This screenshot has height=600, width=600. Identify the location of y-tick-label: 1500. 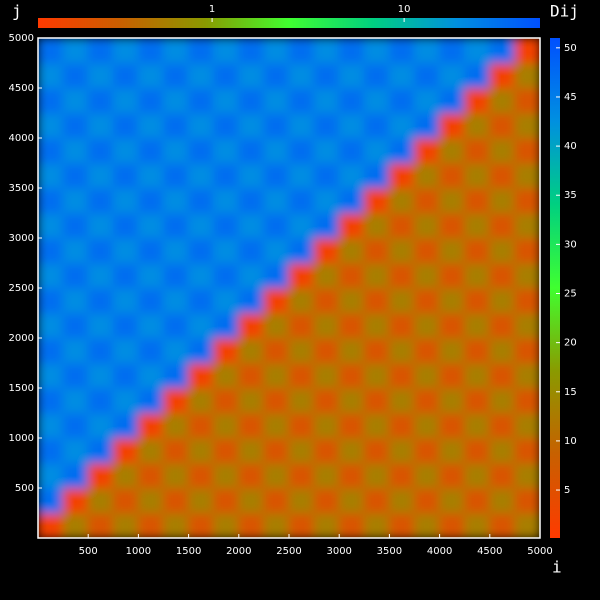
(21, 388).